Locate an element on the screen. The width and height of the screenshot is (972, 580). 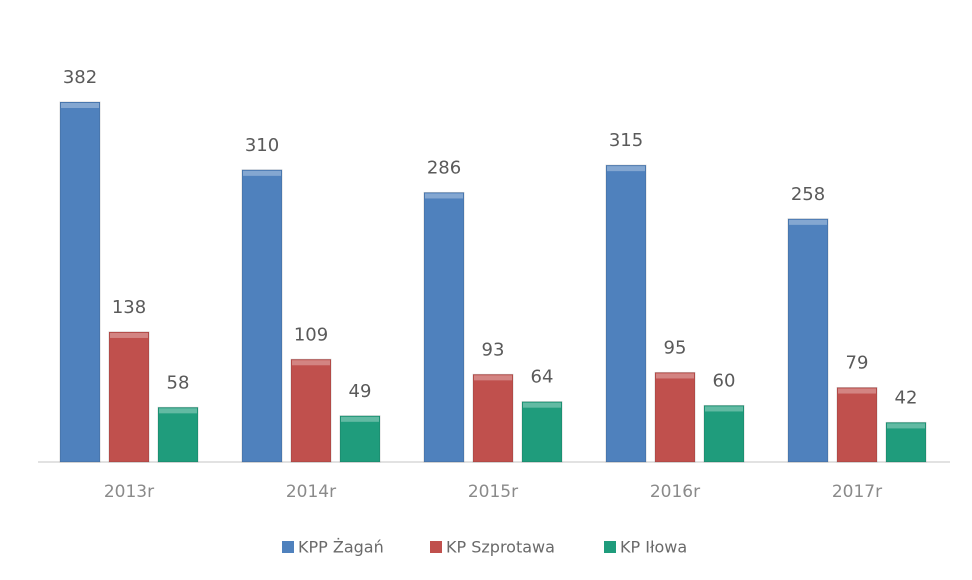
value-label: 286 is located at coordinates (444, 167).